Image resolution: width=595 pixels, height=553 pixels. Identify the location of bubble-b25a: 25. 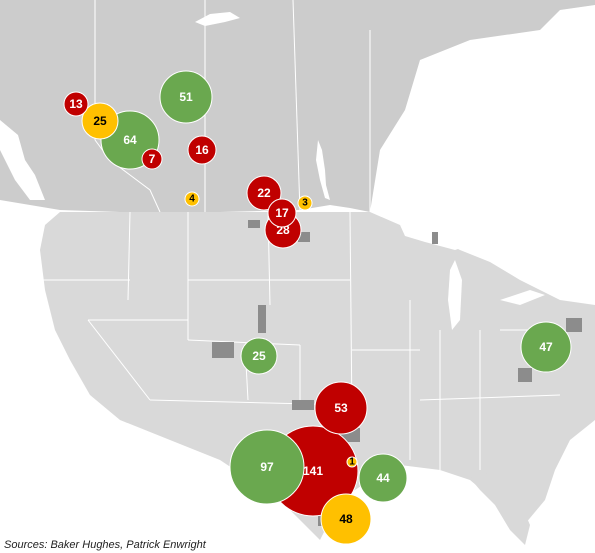
(100, 121).